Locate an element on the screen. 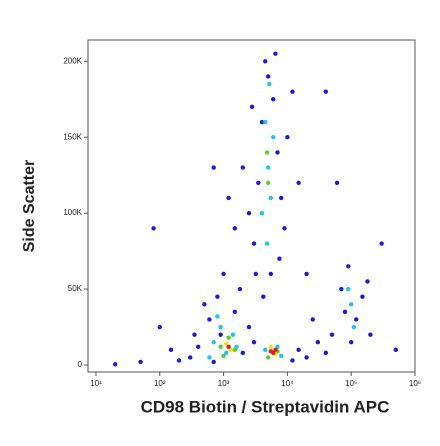 The width and height of the screenshot is (440, 446). y-tick-label: 0 is located at coordinates (80, 364).